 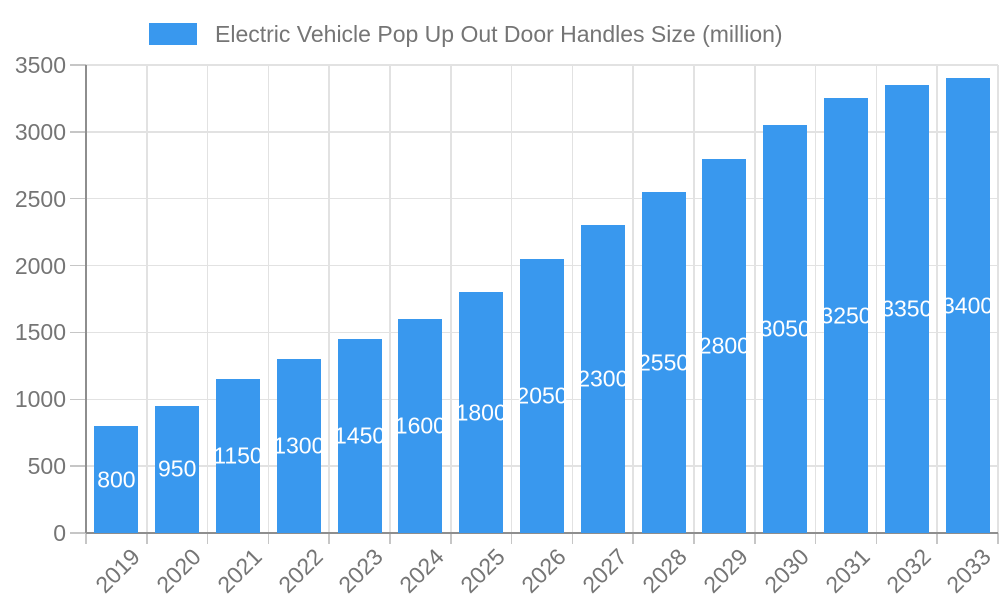 I want to click on y-axis-label: 2500, so click(x=40, y=198).